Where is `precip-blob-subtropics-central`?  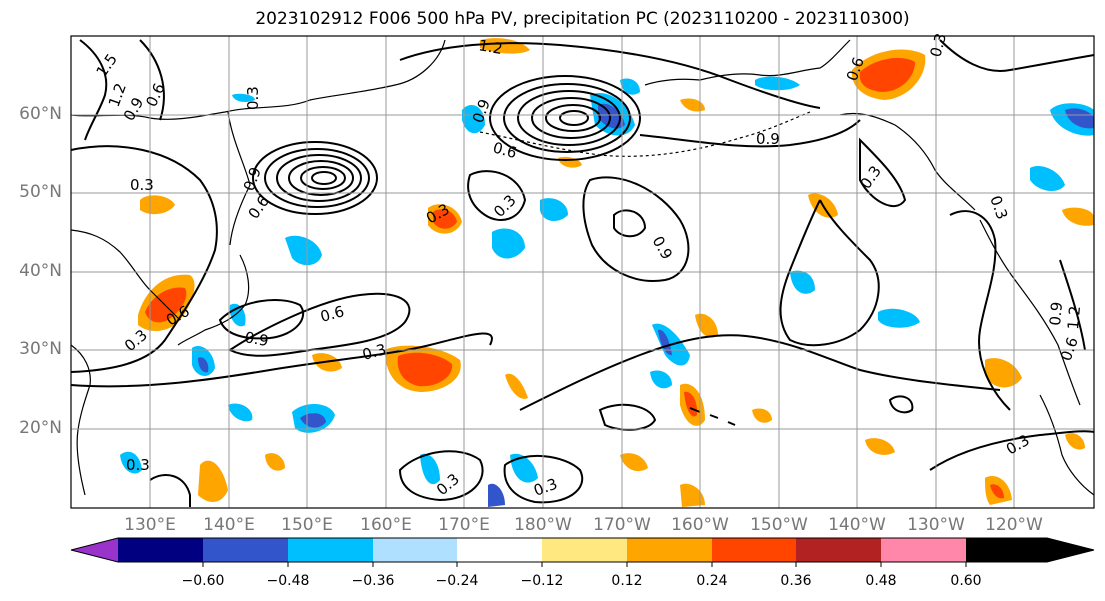 precip-blob-subtropics-central is located at coordinates (516, 386).